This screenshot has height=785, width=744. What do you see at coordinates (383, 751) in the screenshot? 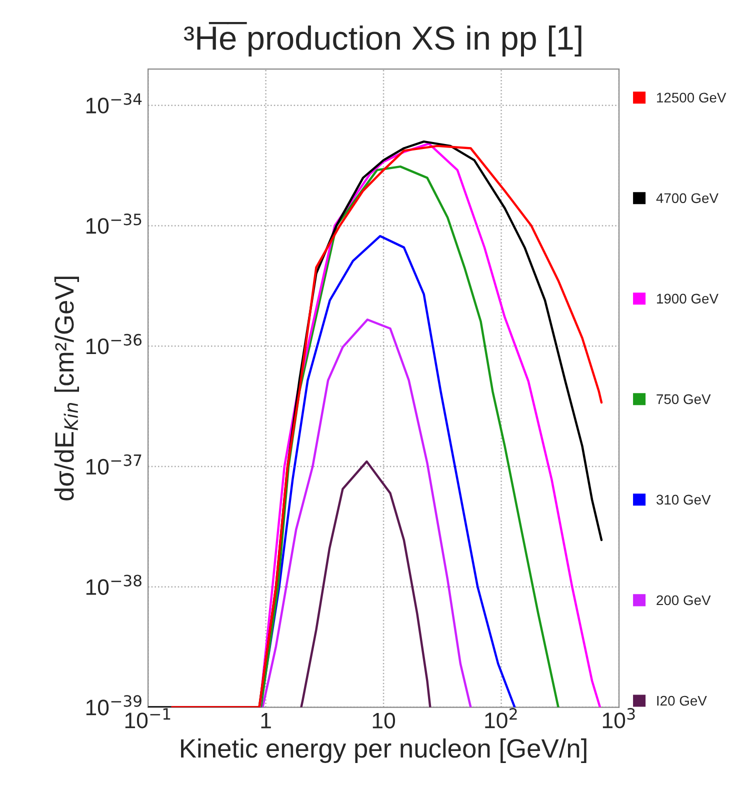
I see `x-axis-title: Kinetic energy per nucleon [GeV/n]` at bounding box center [383, 751].